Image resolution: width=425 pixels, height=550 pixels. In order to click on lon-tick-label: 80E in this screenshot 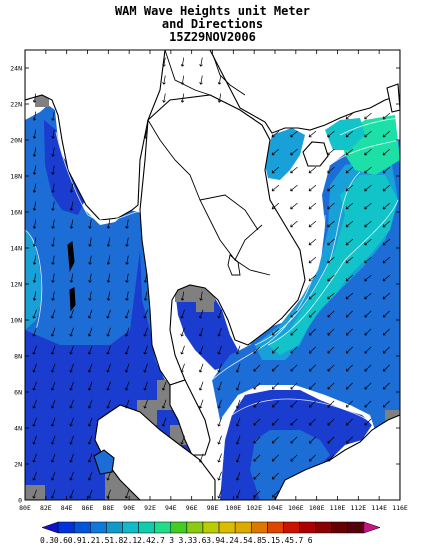, I will do `click(25, 508)`.